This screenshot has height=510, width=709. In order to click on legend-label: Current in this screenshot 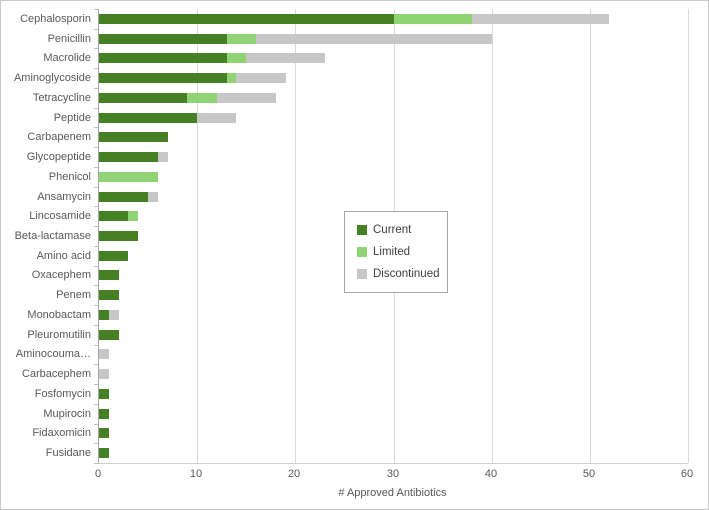, I will do `click(392, 230)`.